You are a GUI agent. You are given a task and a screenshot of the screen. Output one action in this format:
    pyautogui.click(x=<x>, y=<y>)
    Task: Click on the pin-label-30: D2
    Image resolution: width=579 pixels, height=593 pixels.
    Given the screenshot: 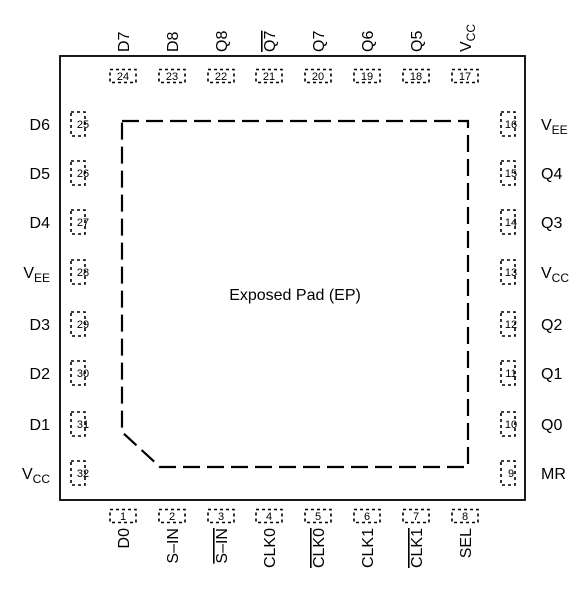 What is the action you would take?
    pyautogui.click(x=40, y=374)
    